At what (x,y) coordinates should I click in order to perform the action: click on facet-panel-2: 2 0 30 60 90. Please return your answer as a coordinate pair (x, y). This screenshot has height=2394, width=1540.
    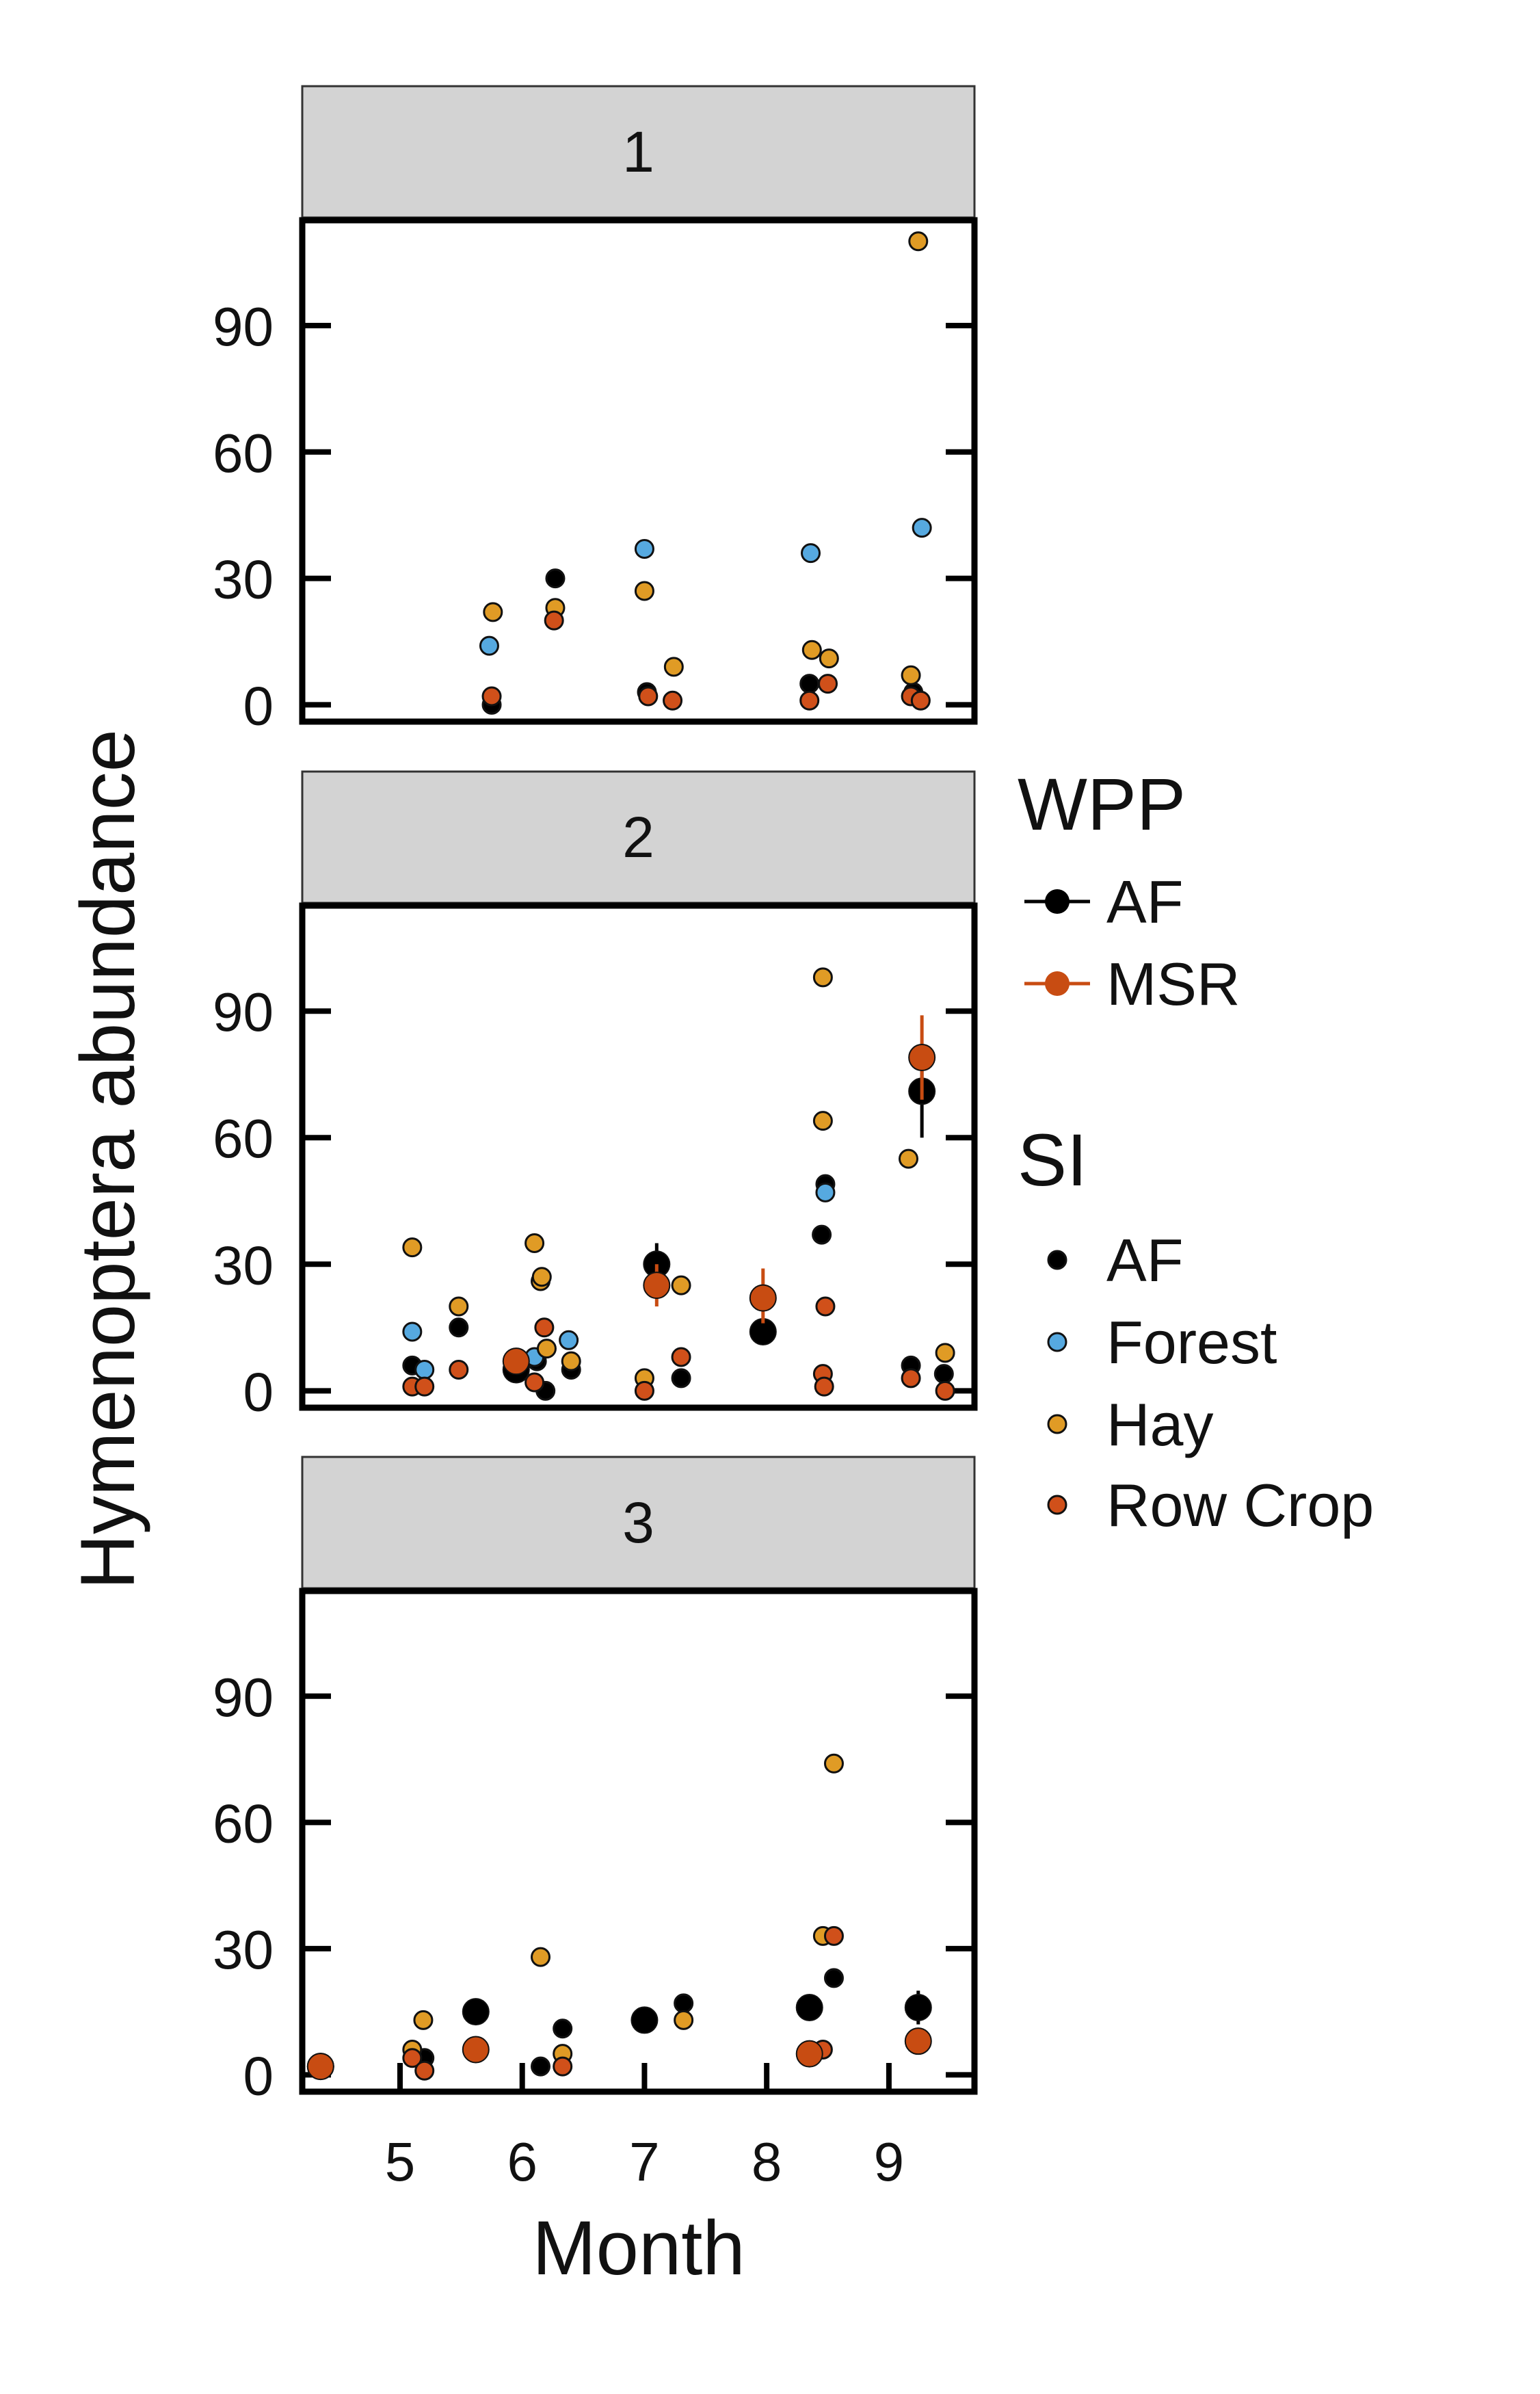
    Looking at the image, I should click on (595, 1096).